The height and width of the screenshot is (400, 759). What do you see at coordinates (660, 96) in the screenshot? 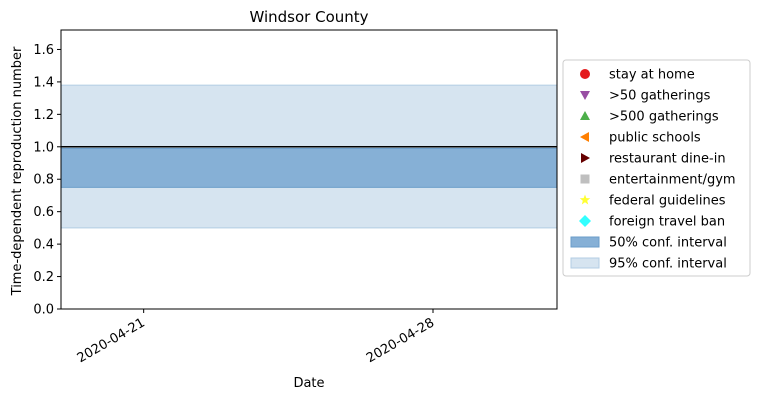
I see `legend-label: >50 gatherings` at bounding box center [660, 96].